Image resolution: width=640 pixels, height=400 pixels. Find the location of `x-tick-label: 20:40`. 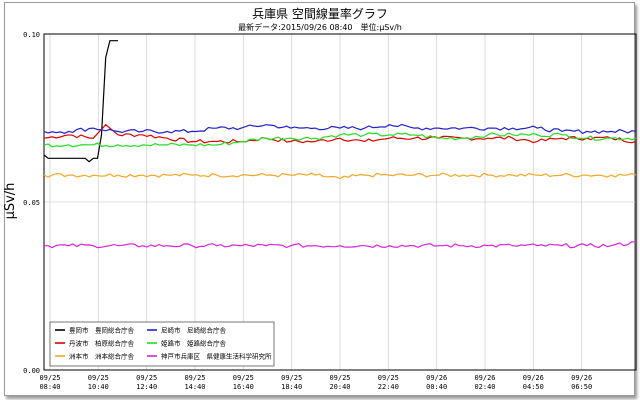

x-tick-label: 20:40 is located at coordinates (339, 387).